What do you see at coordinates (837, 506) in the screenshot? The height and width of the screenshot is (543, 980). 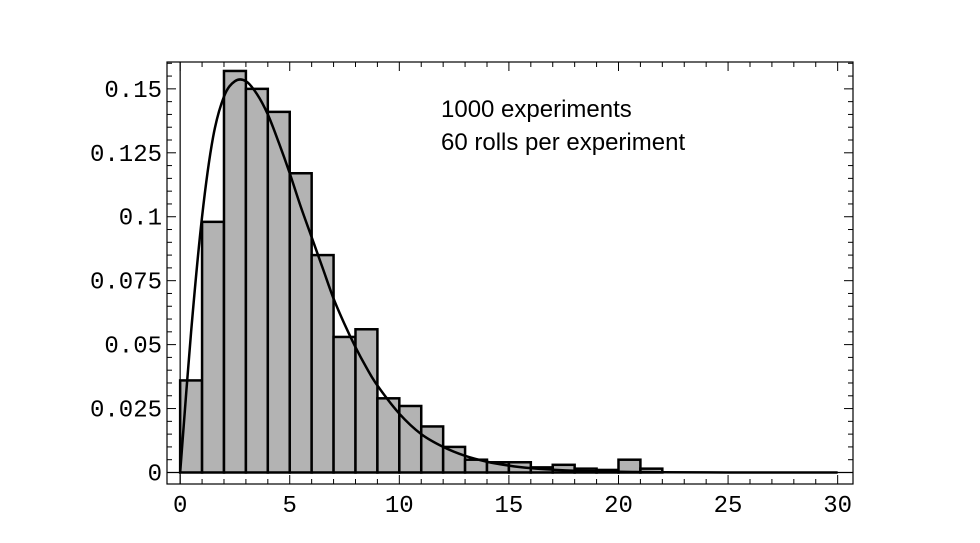 I see `x-tick-label: 30` at bounding box center [837, 506].